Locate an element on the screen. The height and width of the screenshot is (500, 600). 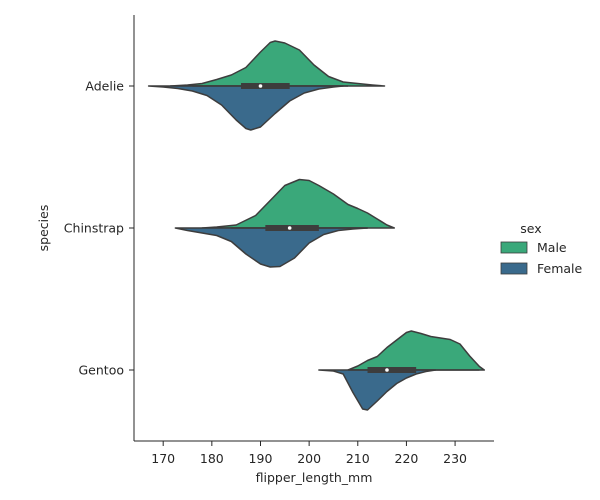
x-tick-label: 230 is located at coordinates (455, 458).